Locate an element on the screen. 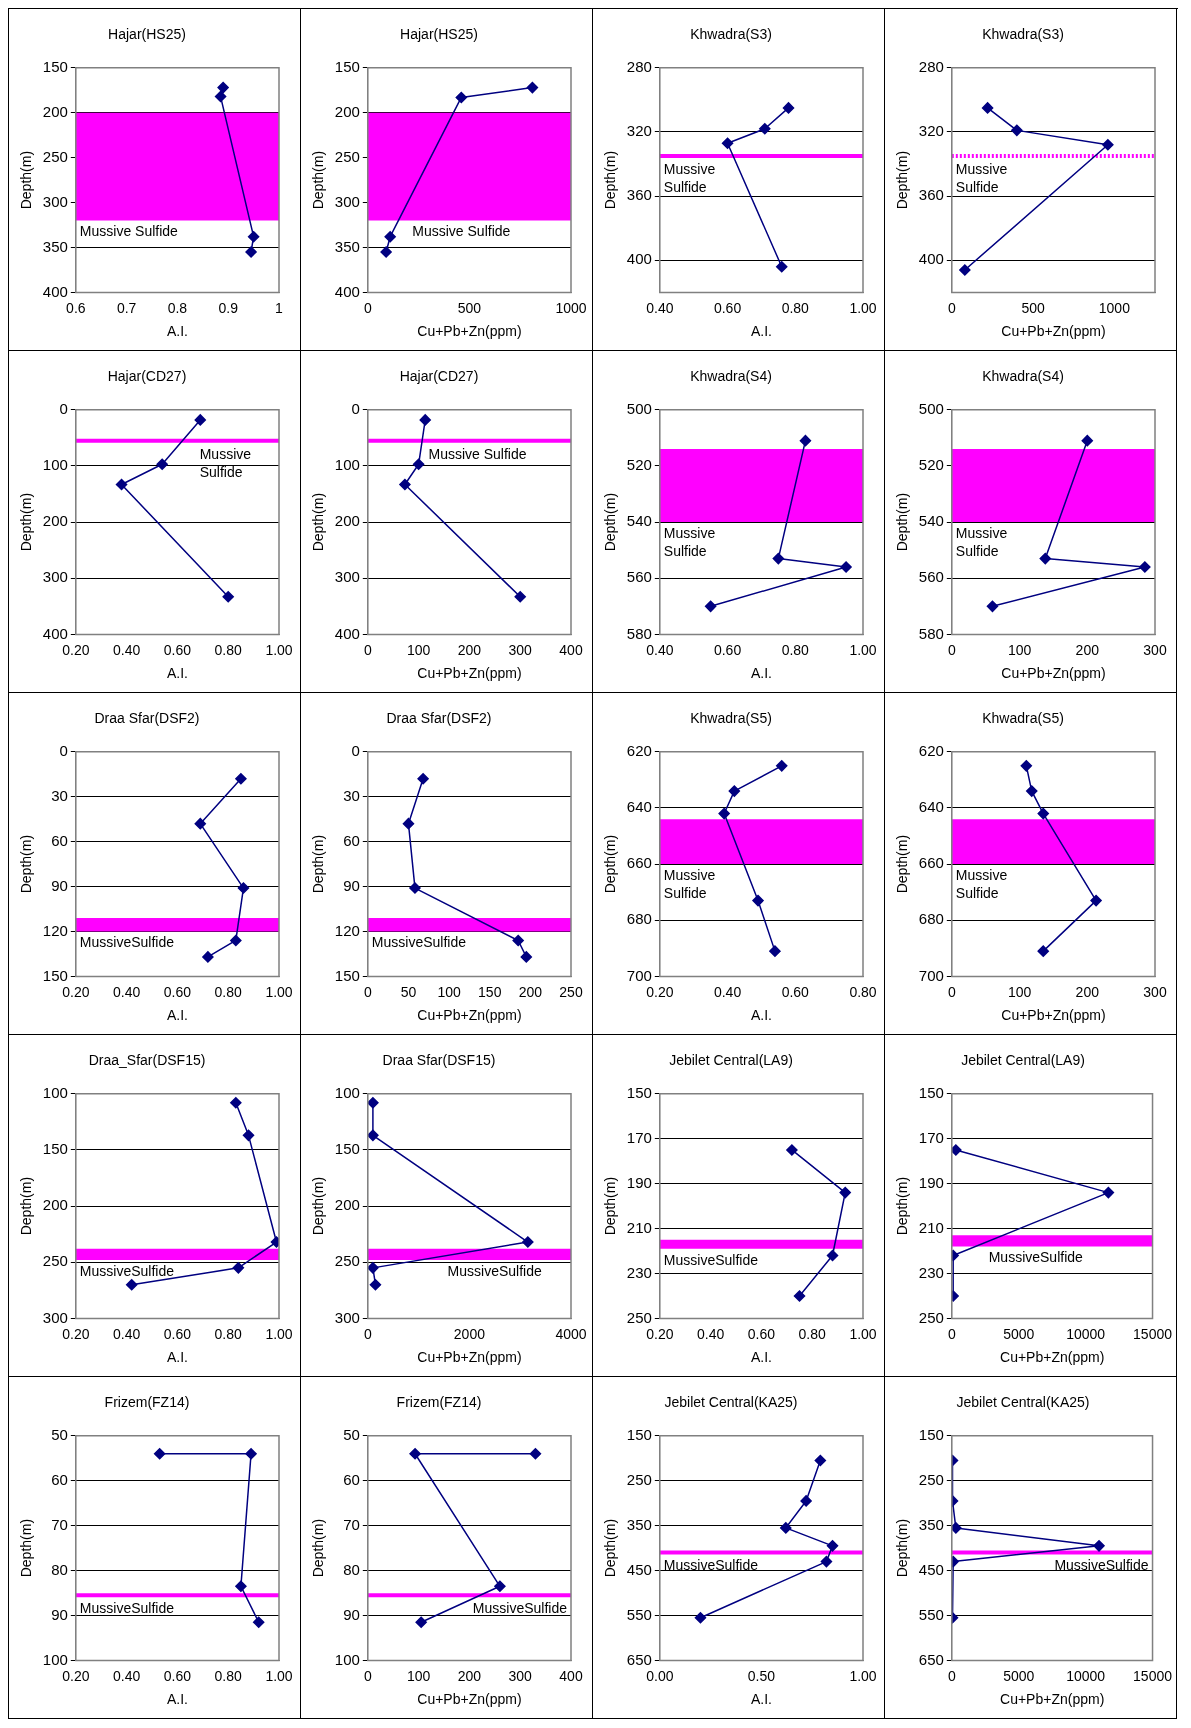  x-tick-label: 0.80 is located at coordinates (228, 1333).